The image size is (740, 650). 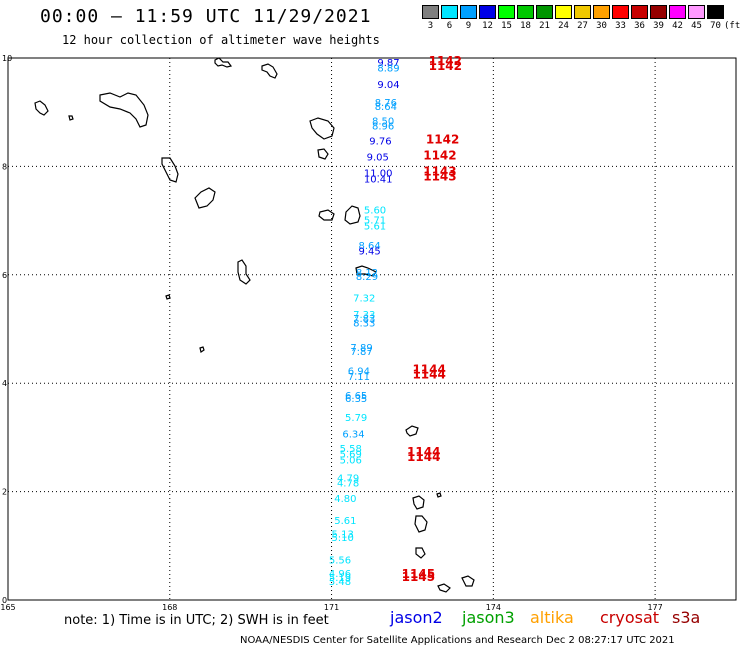 What do you see at coordinates (654, 607) in the screenshot?
I see `longitude-tick: 177` at bounding box center [654, 607].